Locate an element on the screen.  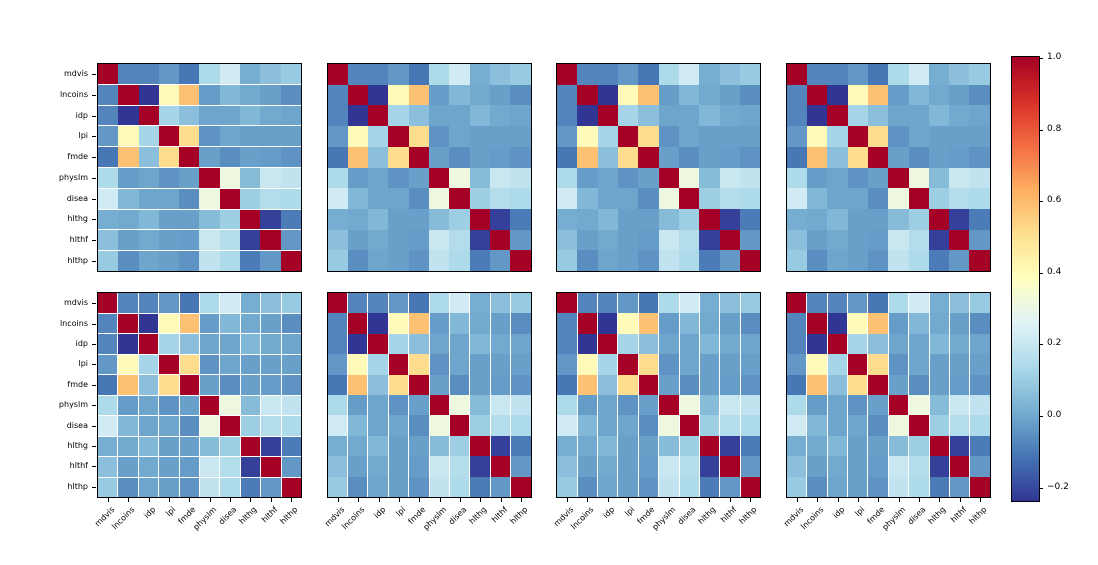
x-tick-label: hlthg is located at coordinates (248, 515).